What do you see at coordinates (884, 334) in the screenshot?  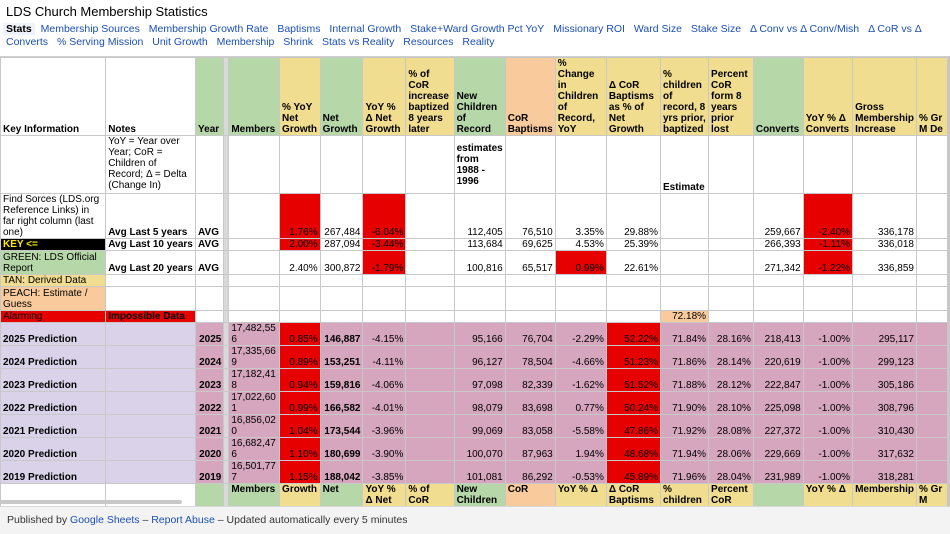 I see `prediction-gross: 295,117` at bounding box center [884, 334].